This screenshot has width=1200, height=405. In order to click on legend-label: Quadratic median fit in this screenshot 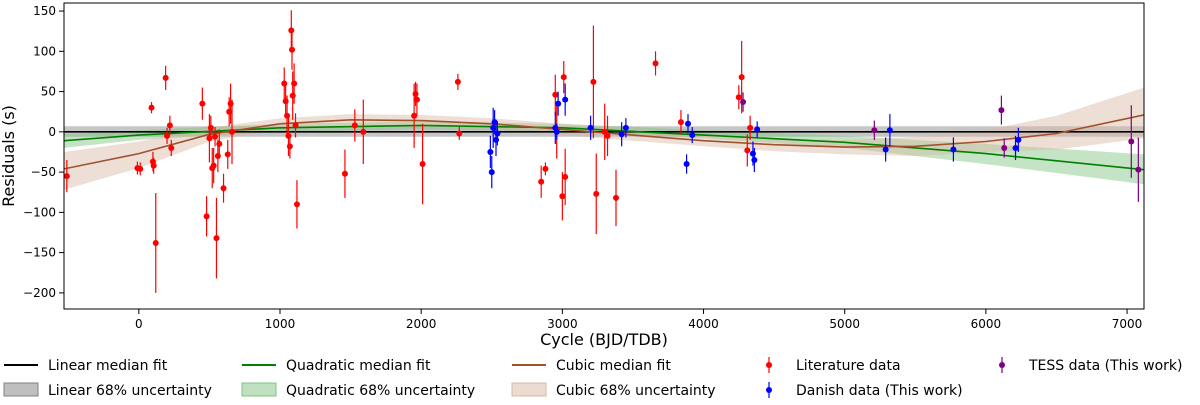, I will do `click(358, 366)`.